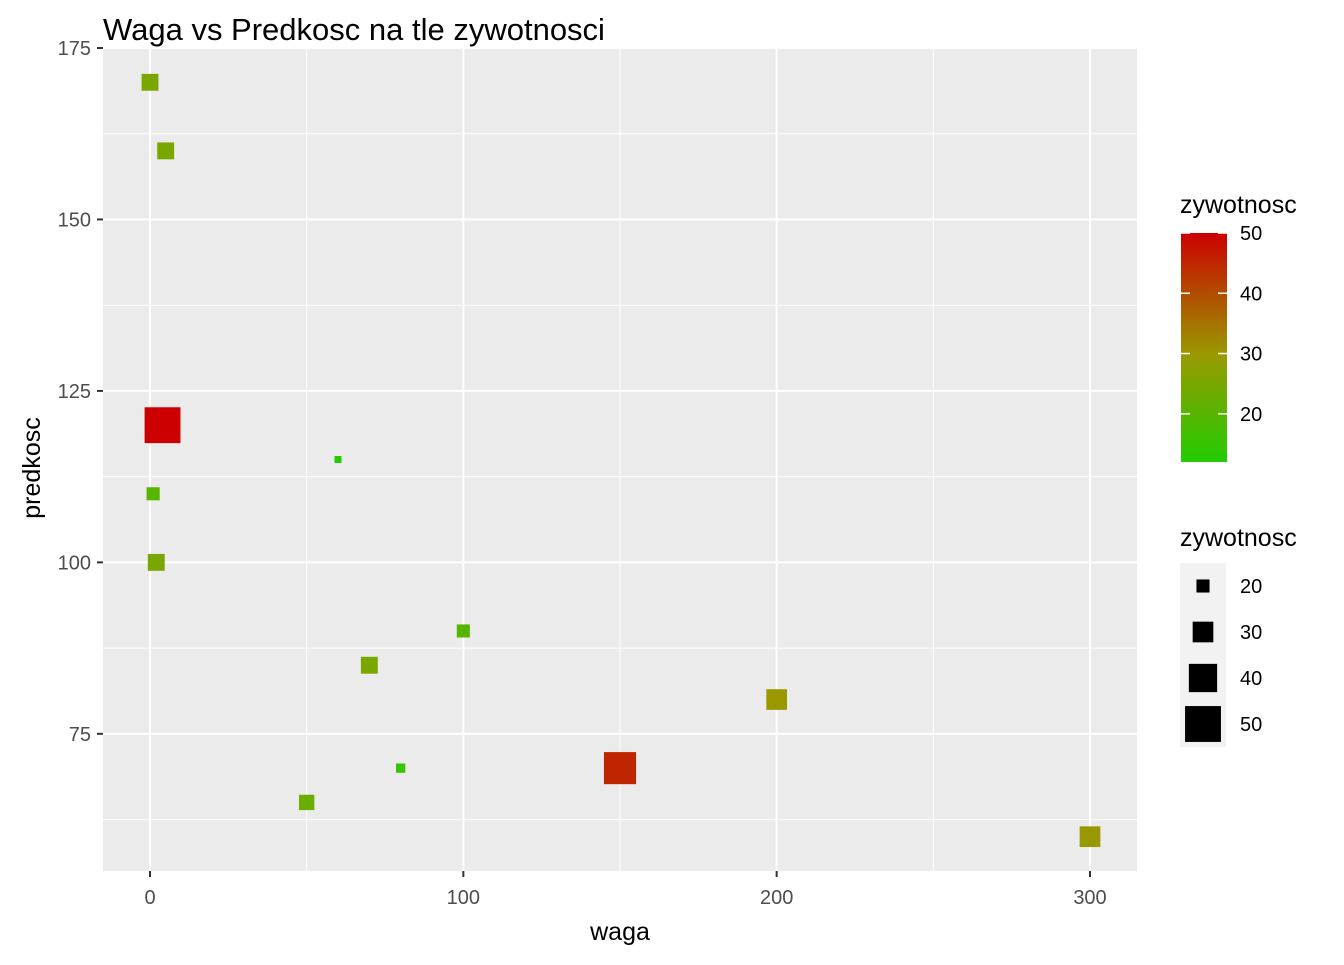 The height and width of the screenshot is (965, 1344). I want to click on size-legend-title: zywotnosc, so click(1238, 538).